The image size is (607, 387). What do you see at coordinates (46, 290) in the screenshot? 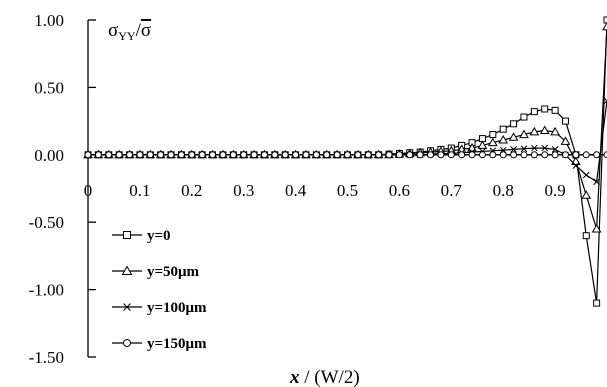
I see `y-tick-label: -1.00` at bounding box center [46, 290].